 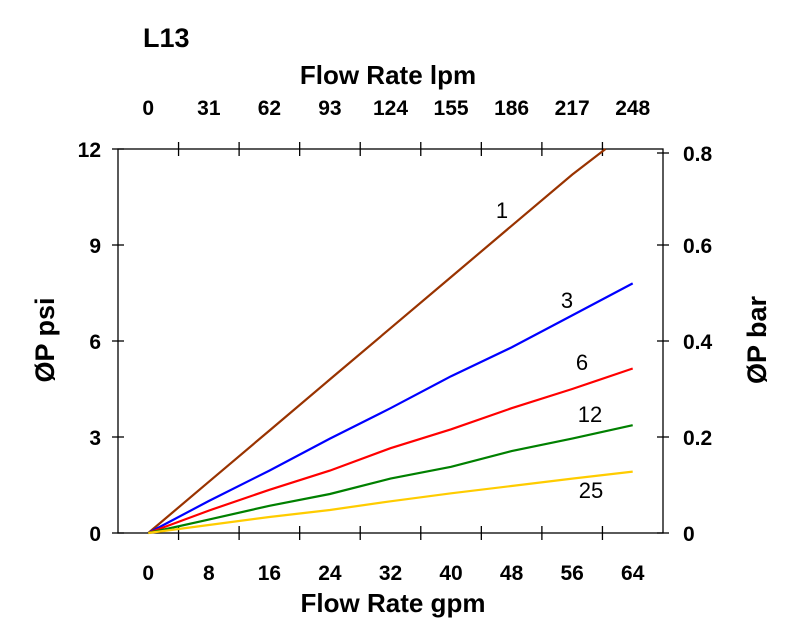 I want to click on x-tick-label: 0, so click(x=148, y=573).